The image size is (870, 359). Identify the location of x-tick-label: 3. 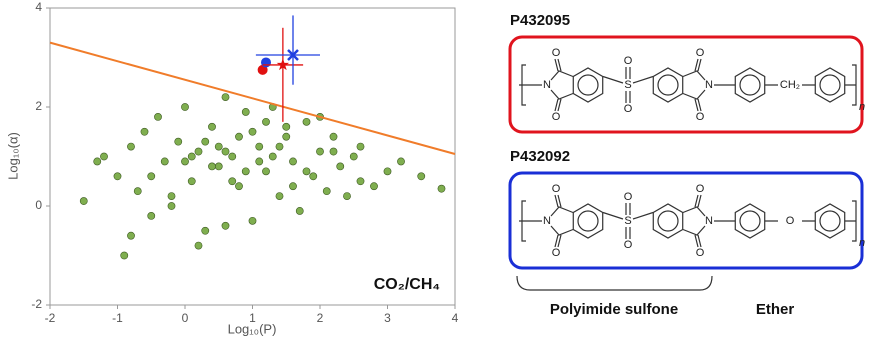
(387, 318).